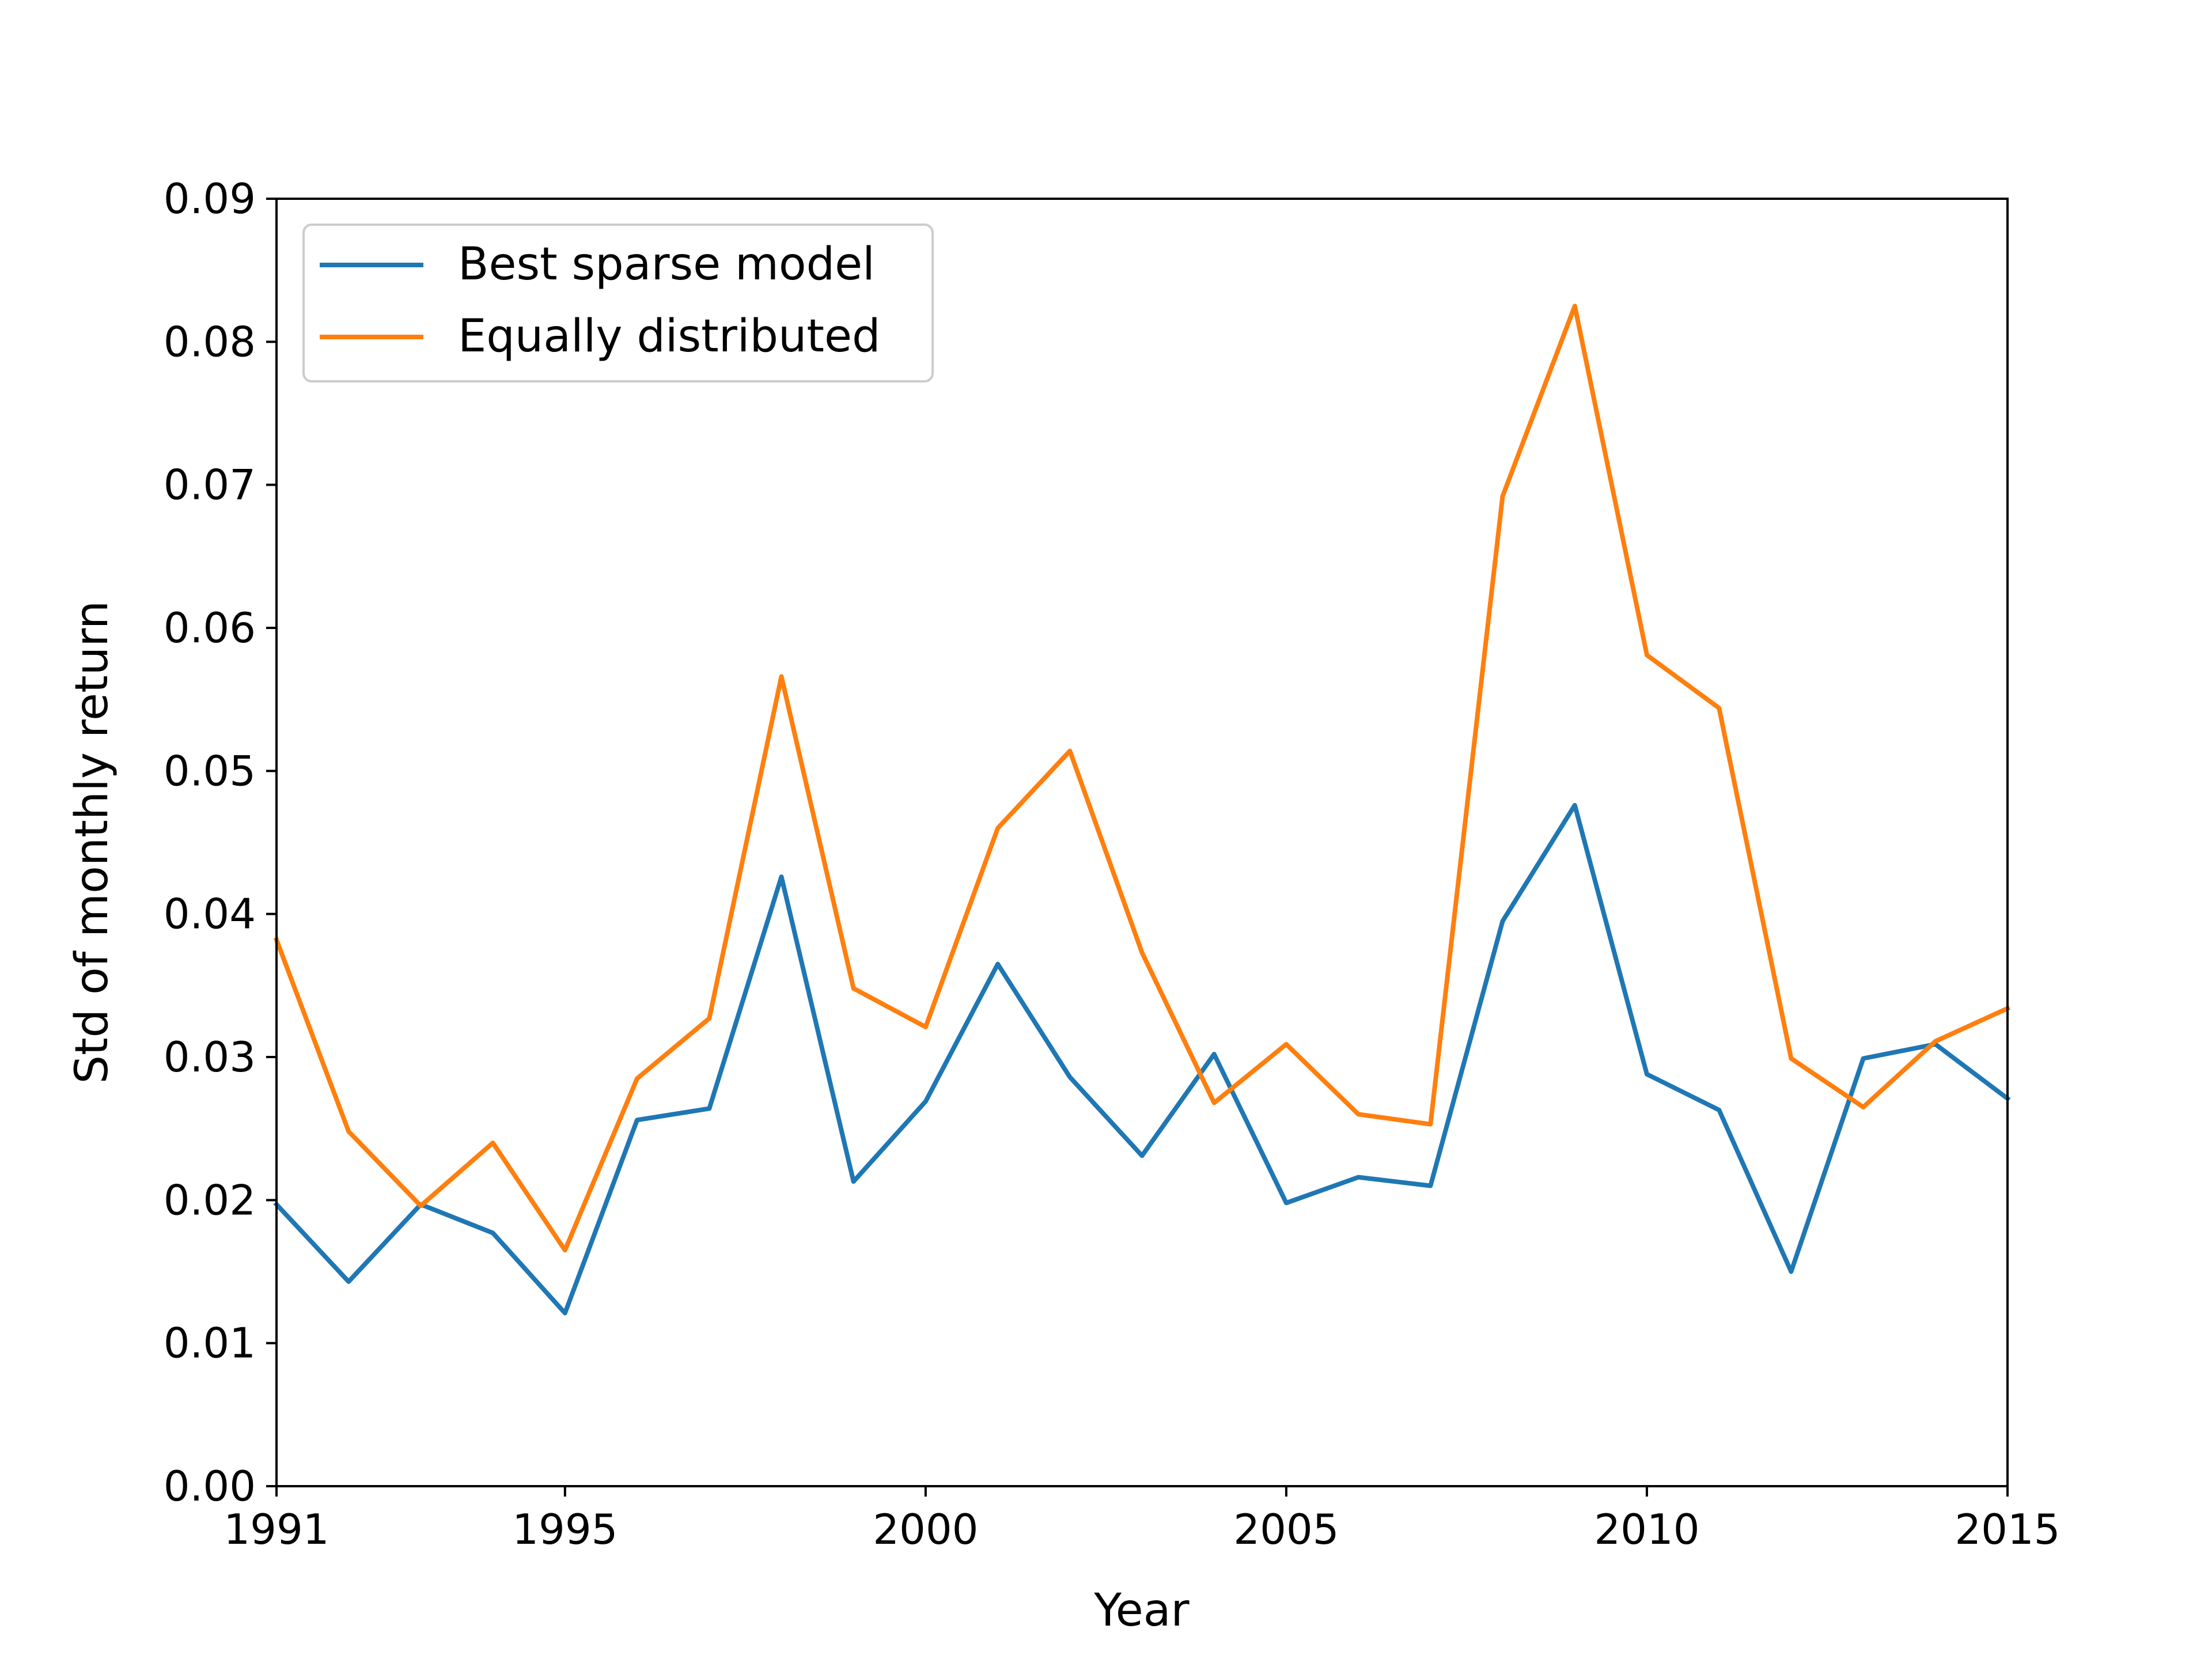  I want to click on x-tick-label: 1991, so click(276, 1529).